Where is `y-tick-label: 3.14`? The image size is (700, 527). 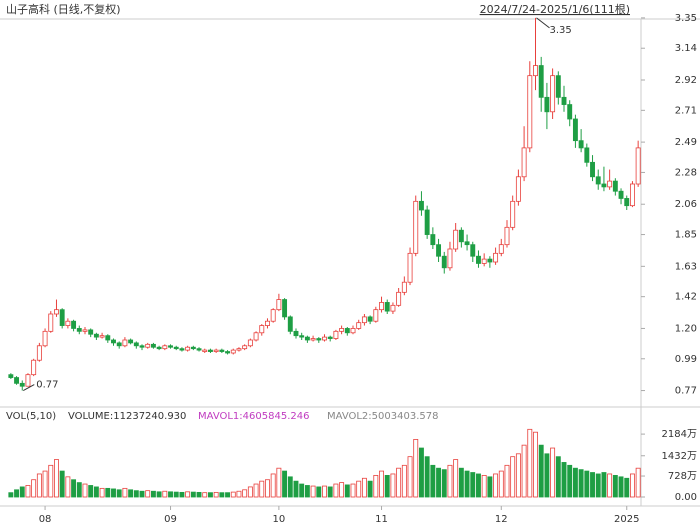
y-tick-label: 3.14 is located at coordinates (686, 48).